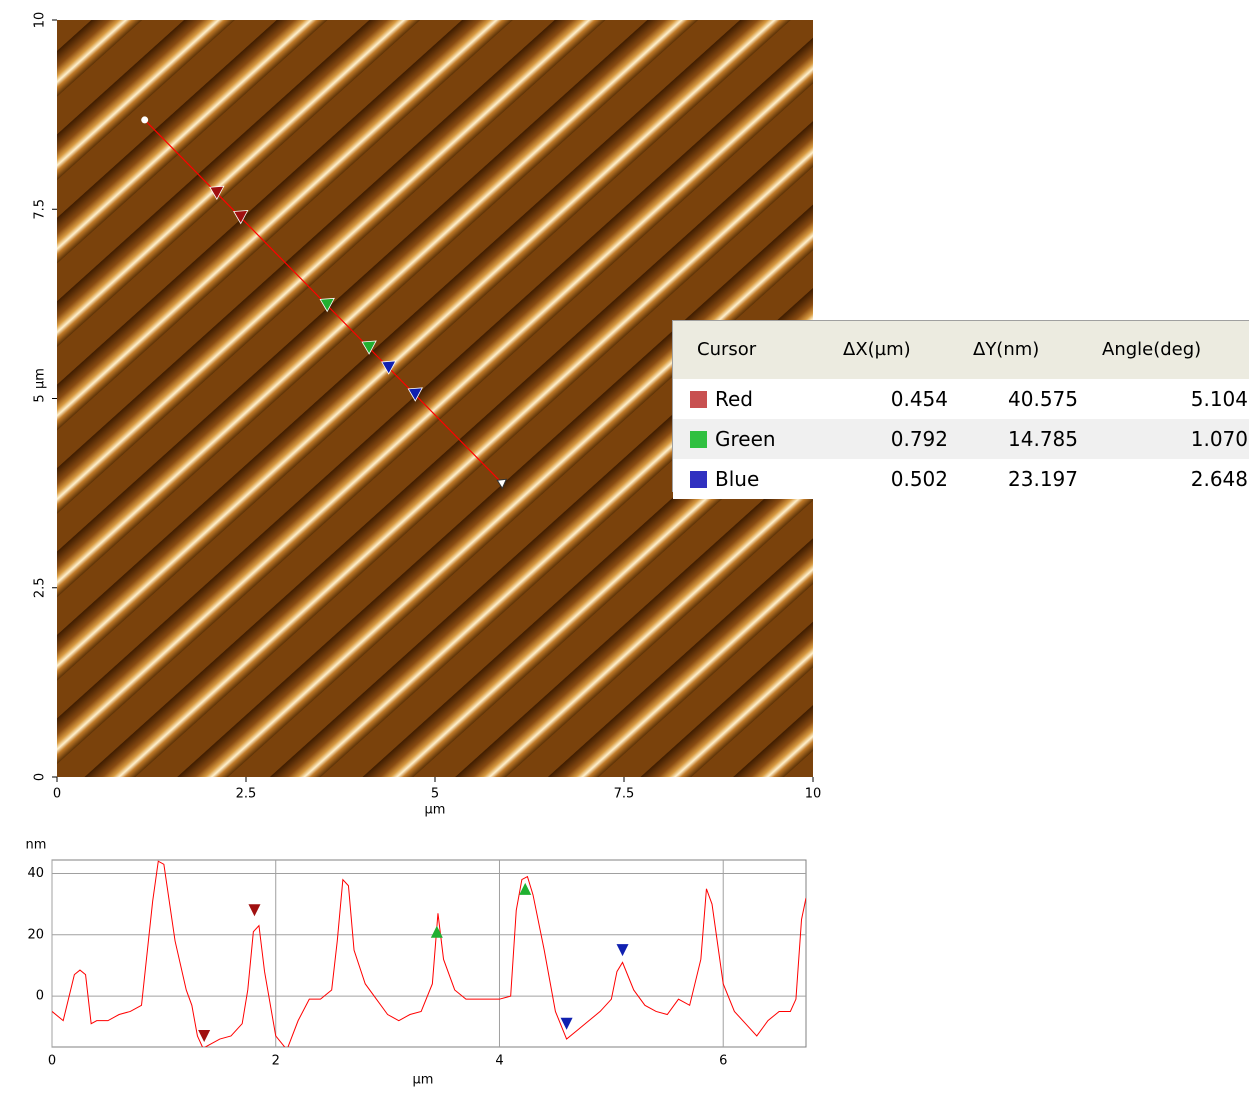 This screenshot has width=1249, height=1097. I want to click on x-tick-label: 6, so click(723, 1061).